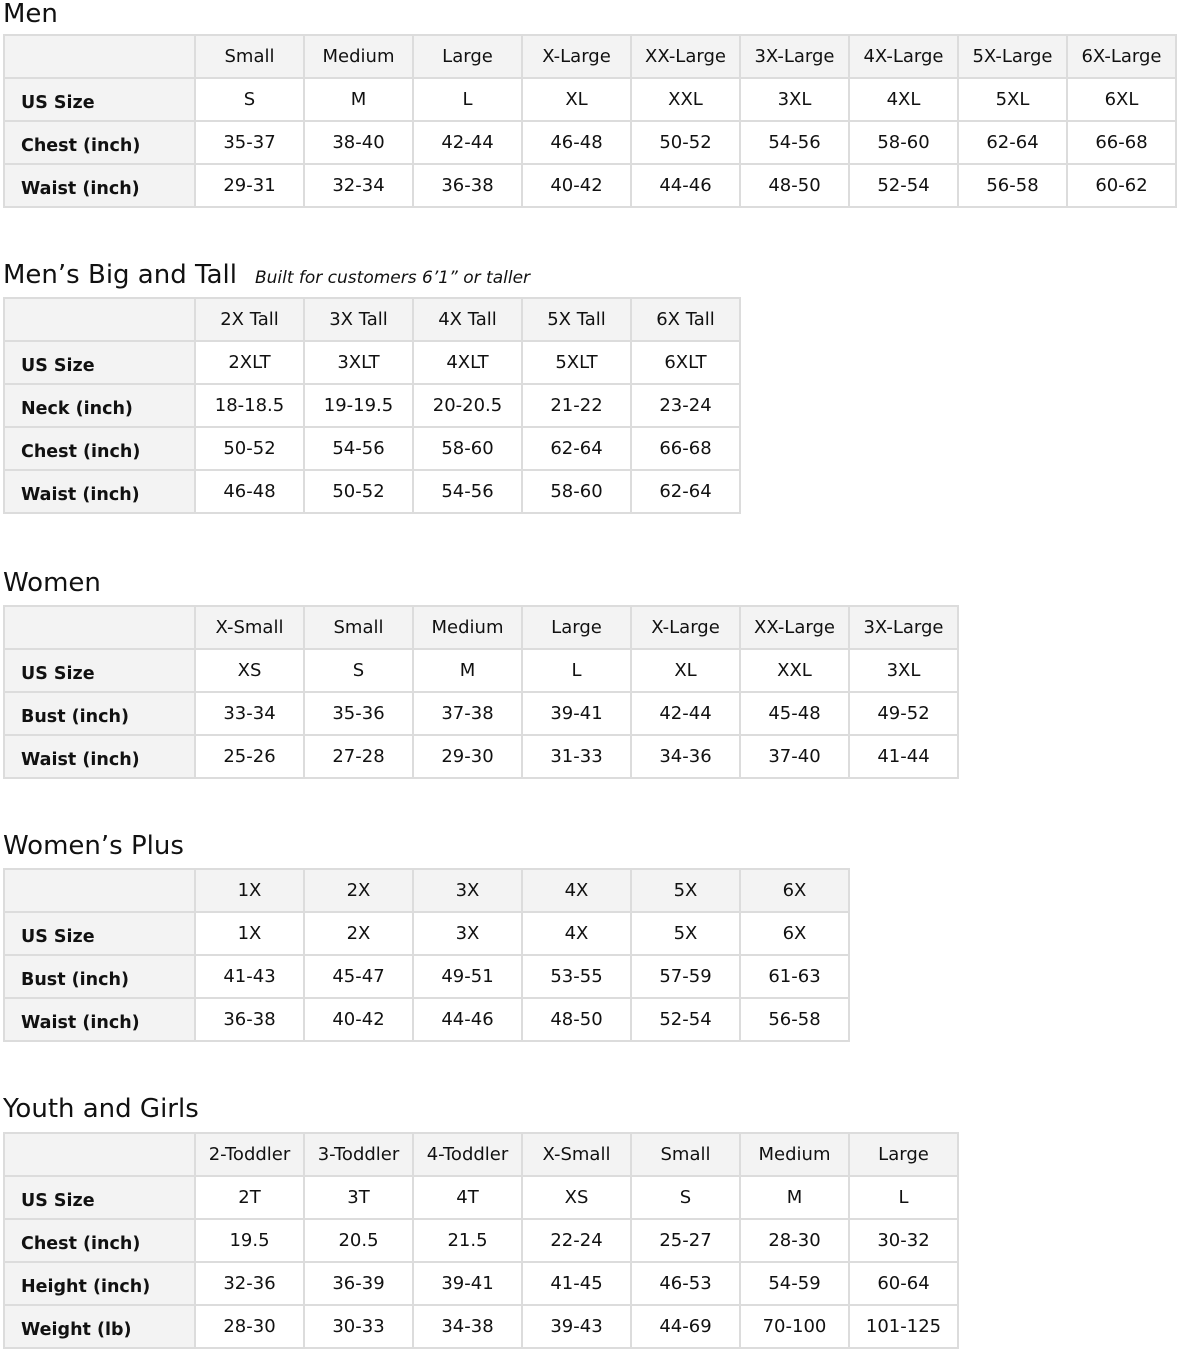 Image resolution: width=1200 pixels, height=1358 pixels. What do you see at coordinates (685, 670) in the screenshot?
I see `table-cell: XL` at bounding box center [685, 670].